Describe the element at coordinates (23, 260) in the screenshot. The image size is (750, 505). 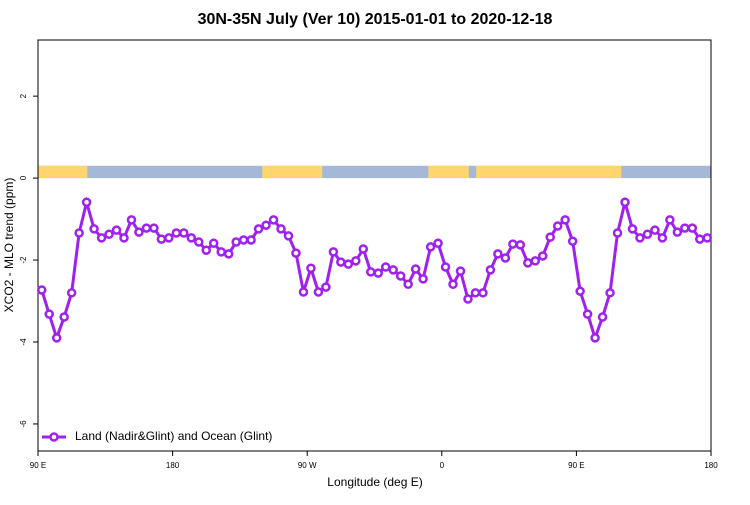
I see `y-tick-label: -2` at that location.